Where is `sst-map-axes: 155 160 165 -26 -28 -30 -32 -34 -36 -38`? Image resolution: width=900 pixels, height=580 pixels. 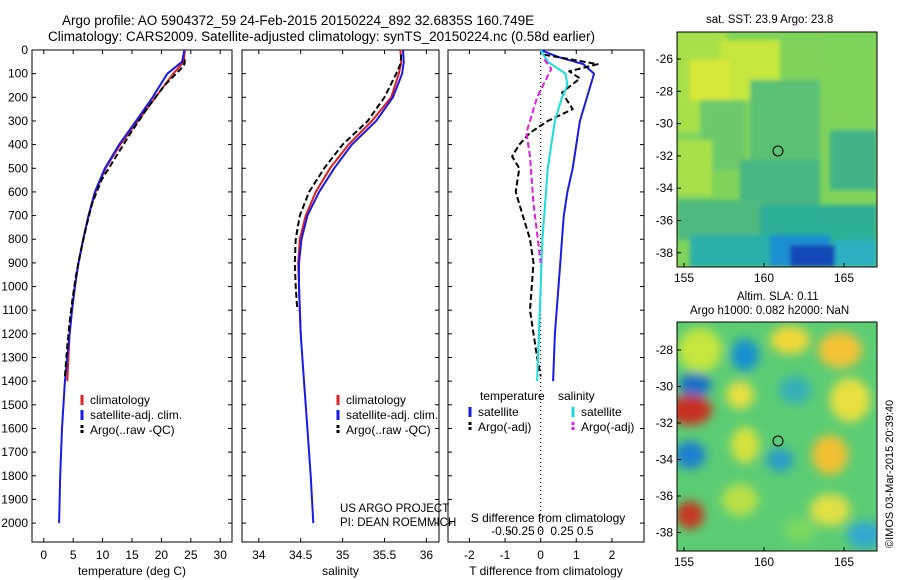 sst-map-axes: 155 160 165 -26 -28 -30 -32 -34 -36 -38 is located at coordinates (755, 168).